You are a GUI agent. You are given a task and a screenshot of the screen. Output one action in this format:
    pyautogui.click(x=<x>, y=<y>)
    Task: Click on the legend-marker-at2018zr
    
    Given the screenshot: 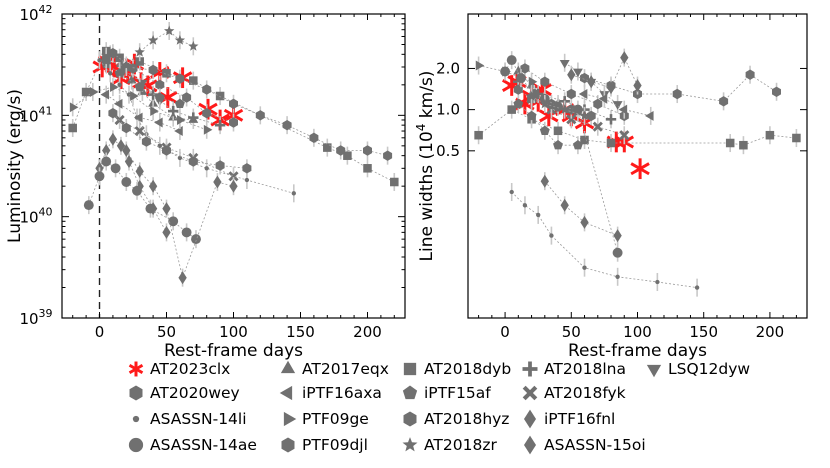 What is the action you would take?
    pyautogui.click(x=410, y=444)
    